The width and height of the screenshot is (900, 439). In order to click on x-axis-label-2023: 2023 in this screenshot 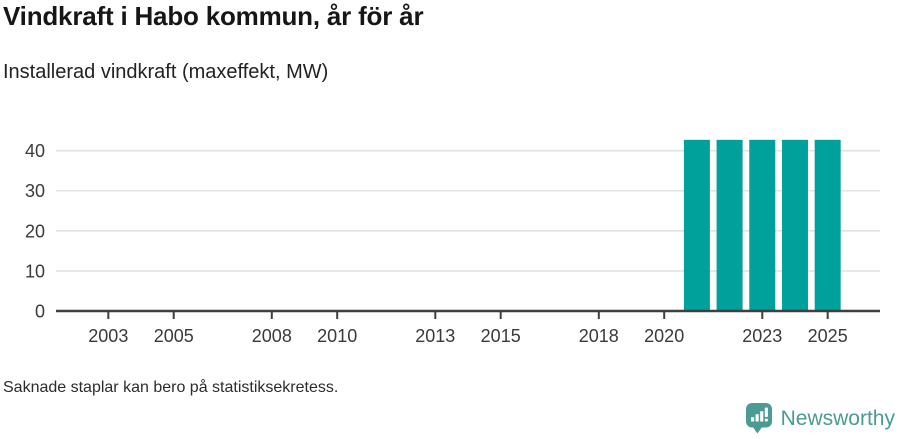, I will do `click(762, 336)`.